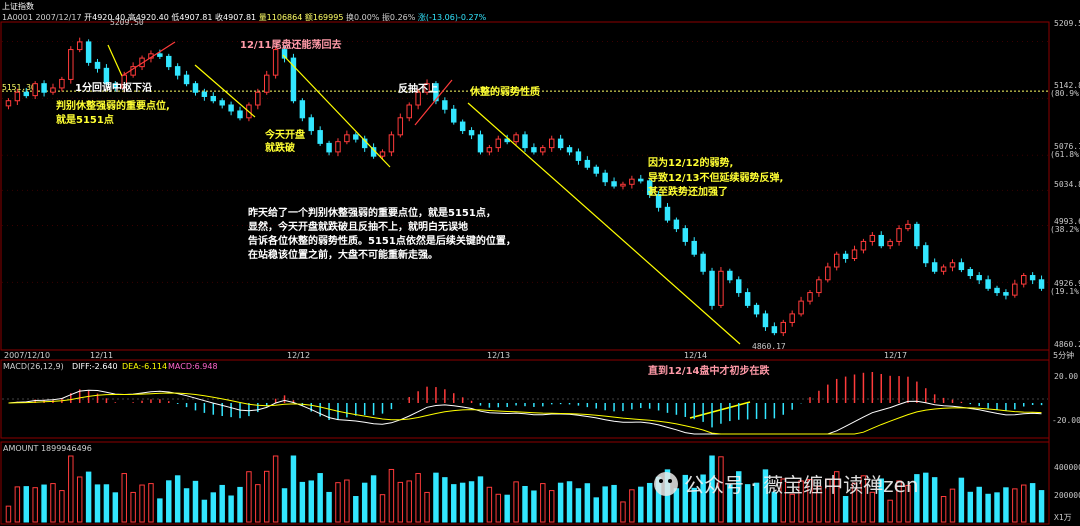 The width and height of the screenshot is (1080, 526). I want to click on window-title: 上证指数, so click(18, 6).